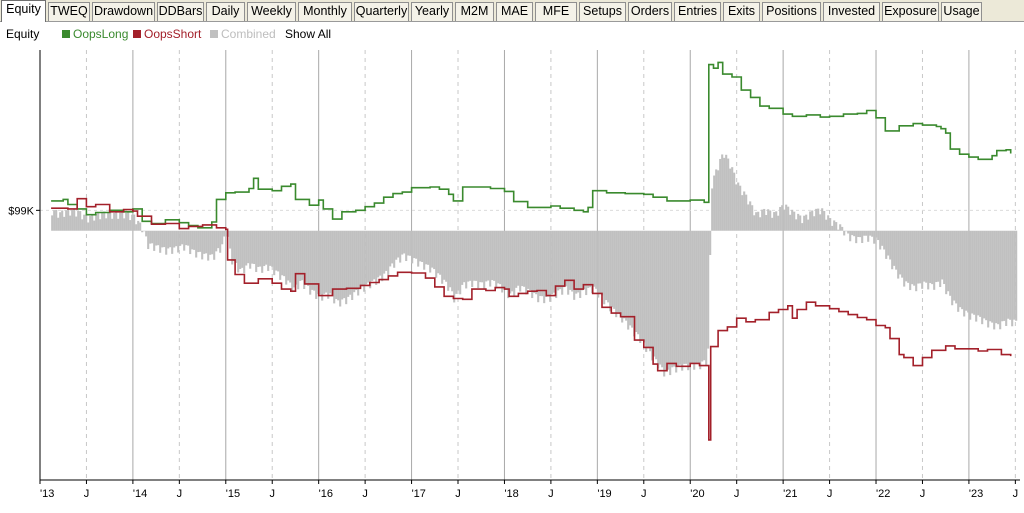  What do you see at coordinates (419, 494) in the screenshot?
I see `x-tick-label: '17` at bounding box center [419, 494].